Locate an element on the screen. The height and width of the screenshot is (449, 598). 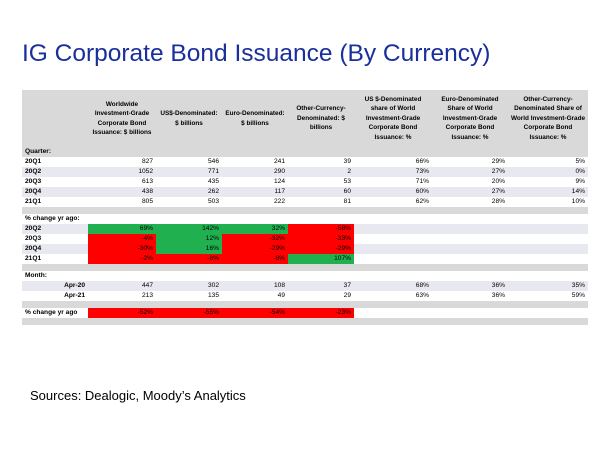
table-cell: 53 is located at coordinates (321, 182).